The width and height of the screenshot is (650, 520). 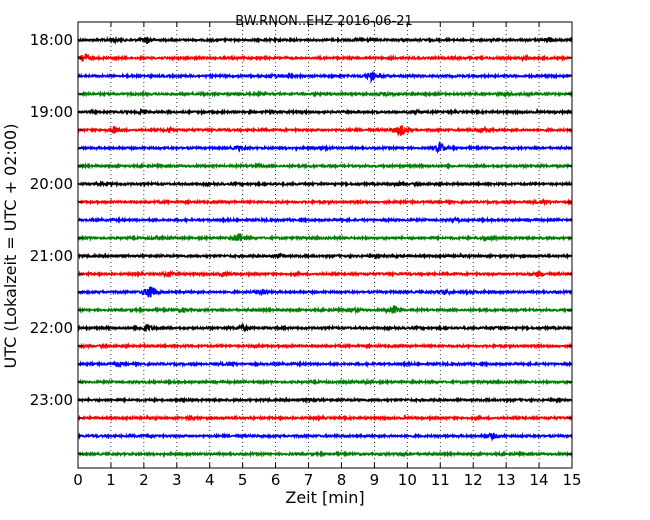 What do you see at coordinates (10, 246) in the screenshot?
I see `y-axis-label: UTC (Lokalzeit = UTC + 02:00)` at bounding box center [10, 246].